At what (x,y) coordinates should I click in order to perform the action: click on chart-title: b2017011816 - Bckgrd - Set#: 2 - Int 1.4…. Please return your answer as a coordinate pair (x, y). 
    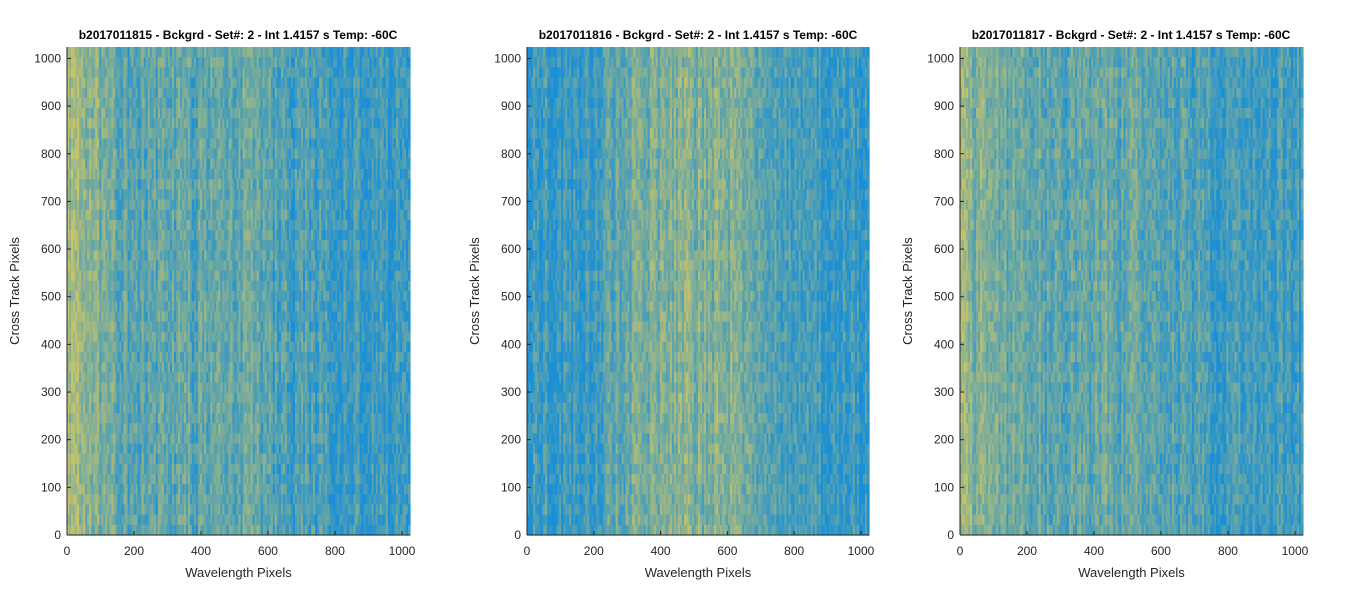
    Looking at the image, I should click on (698, 35).